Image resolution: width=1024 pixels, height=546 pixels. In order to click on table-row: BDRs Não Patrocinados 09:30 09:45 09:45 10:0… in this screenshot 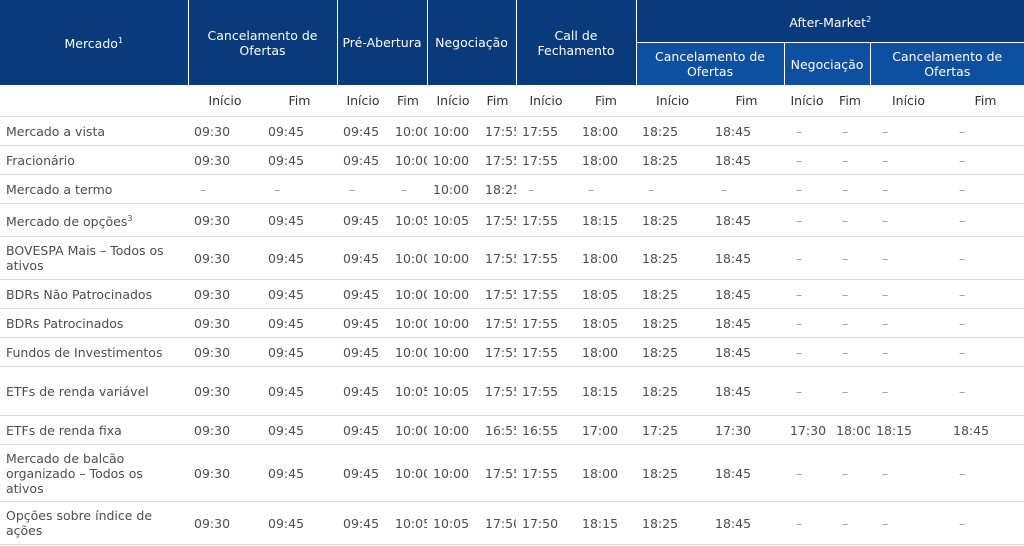, I will do `click(512, 294)`.